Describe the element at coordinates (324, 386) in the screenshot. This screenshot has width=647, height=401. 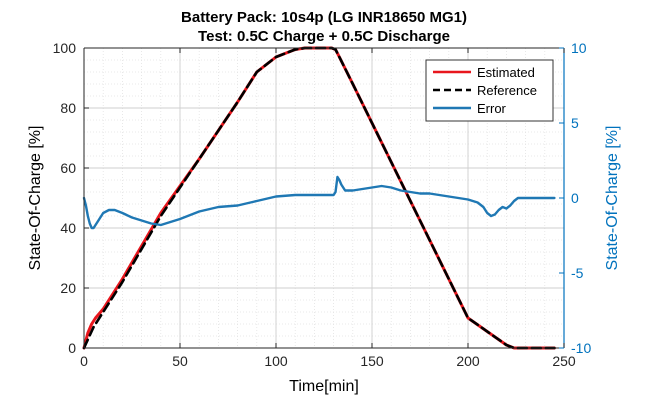
I see `x-axis-label: Time[min]` at that location.